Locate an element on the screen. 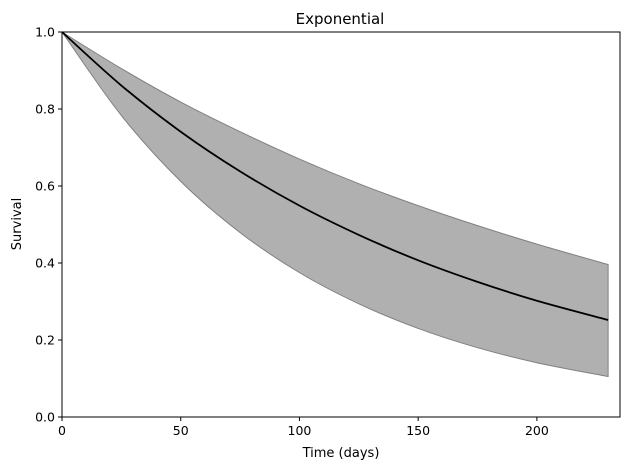 The height and width of the screenshot is (470, 630). chart-title: Exponential is located at coordinates (340, 19).